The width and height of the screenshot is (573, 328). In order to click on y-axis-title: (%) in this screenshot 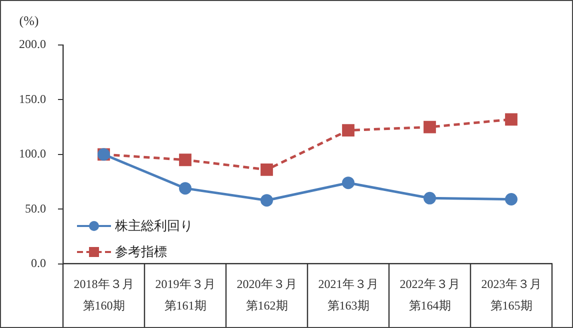, I will do `click(29, 20)`.